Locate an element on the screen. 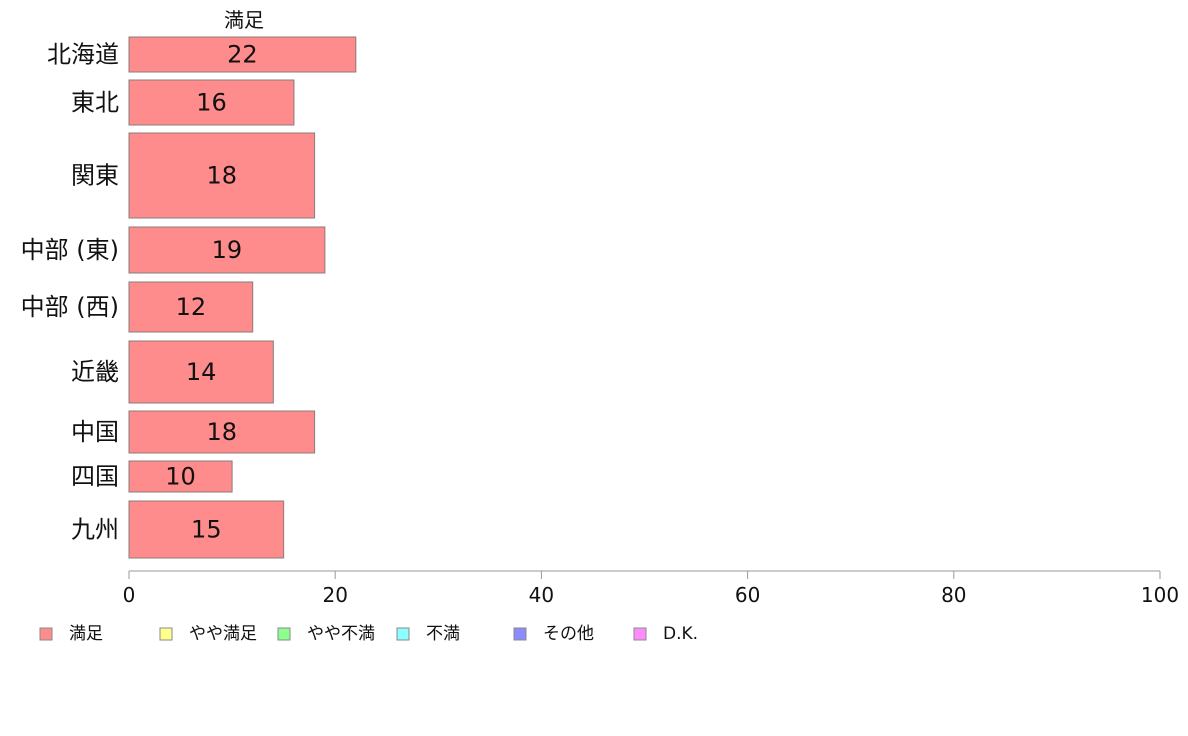 This screenshot has height=736, width=1188. legend-label: 不満 is located at coordinates (443, 634).